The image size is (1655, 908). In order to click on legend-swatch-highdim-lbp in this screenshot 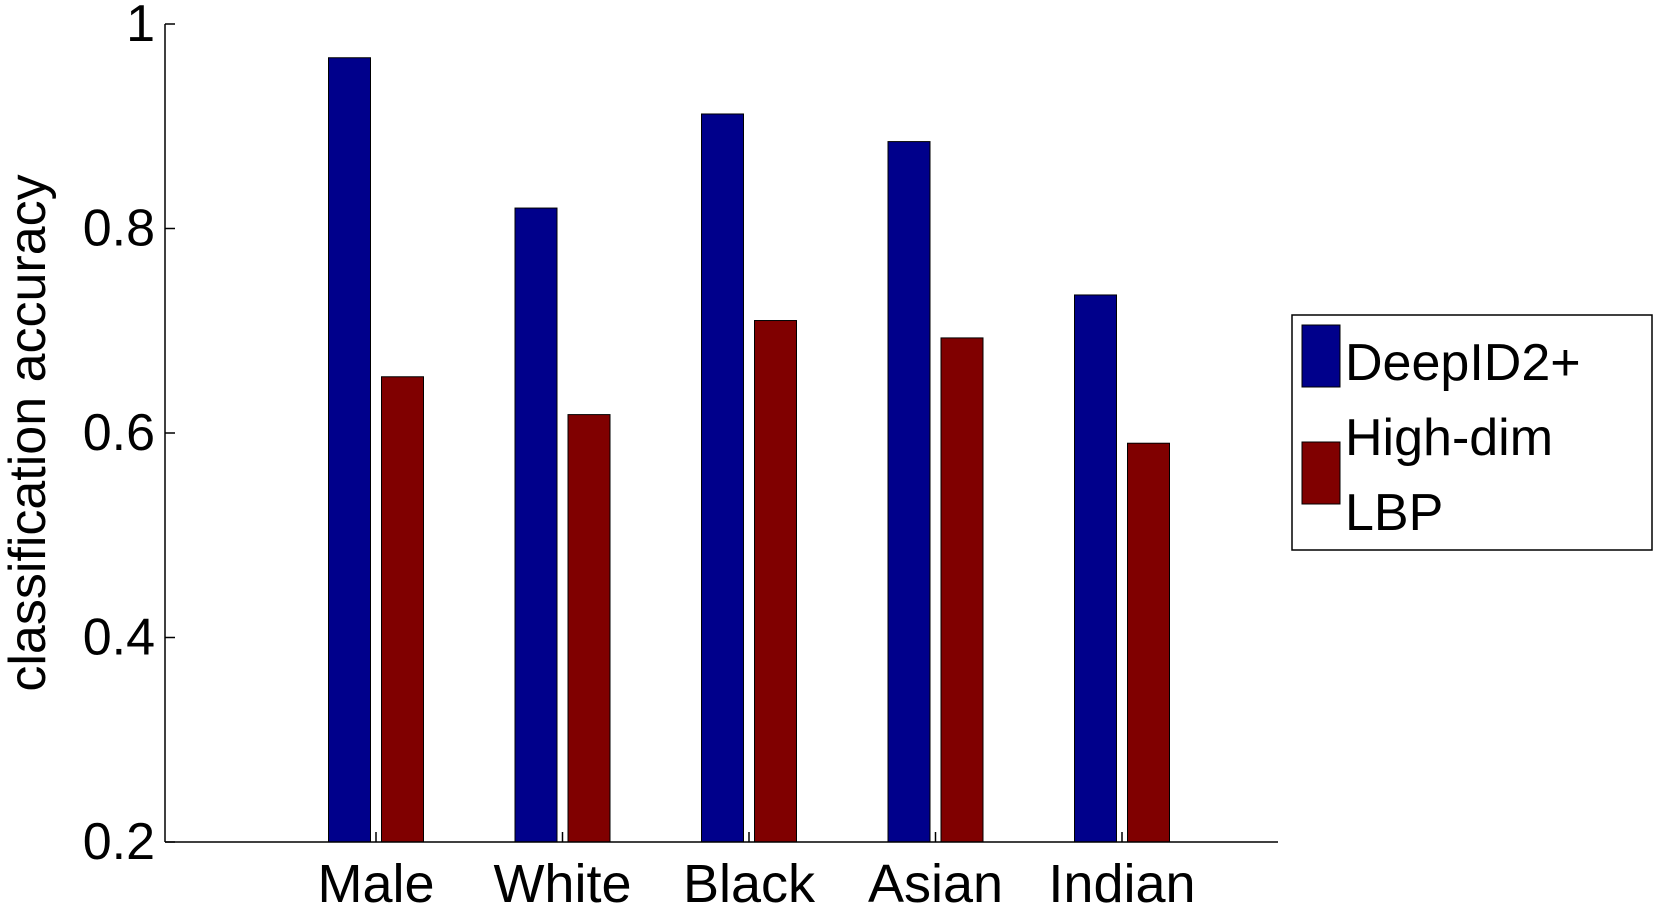, I will do `click(1321, 473)`.